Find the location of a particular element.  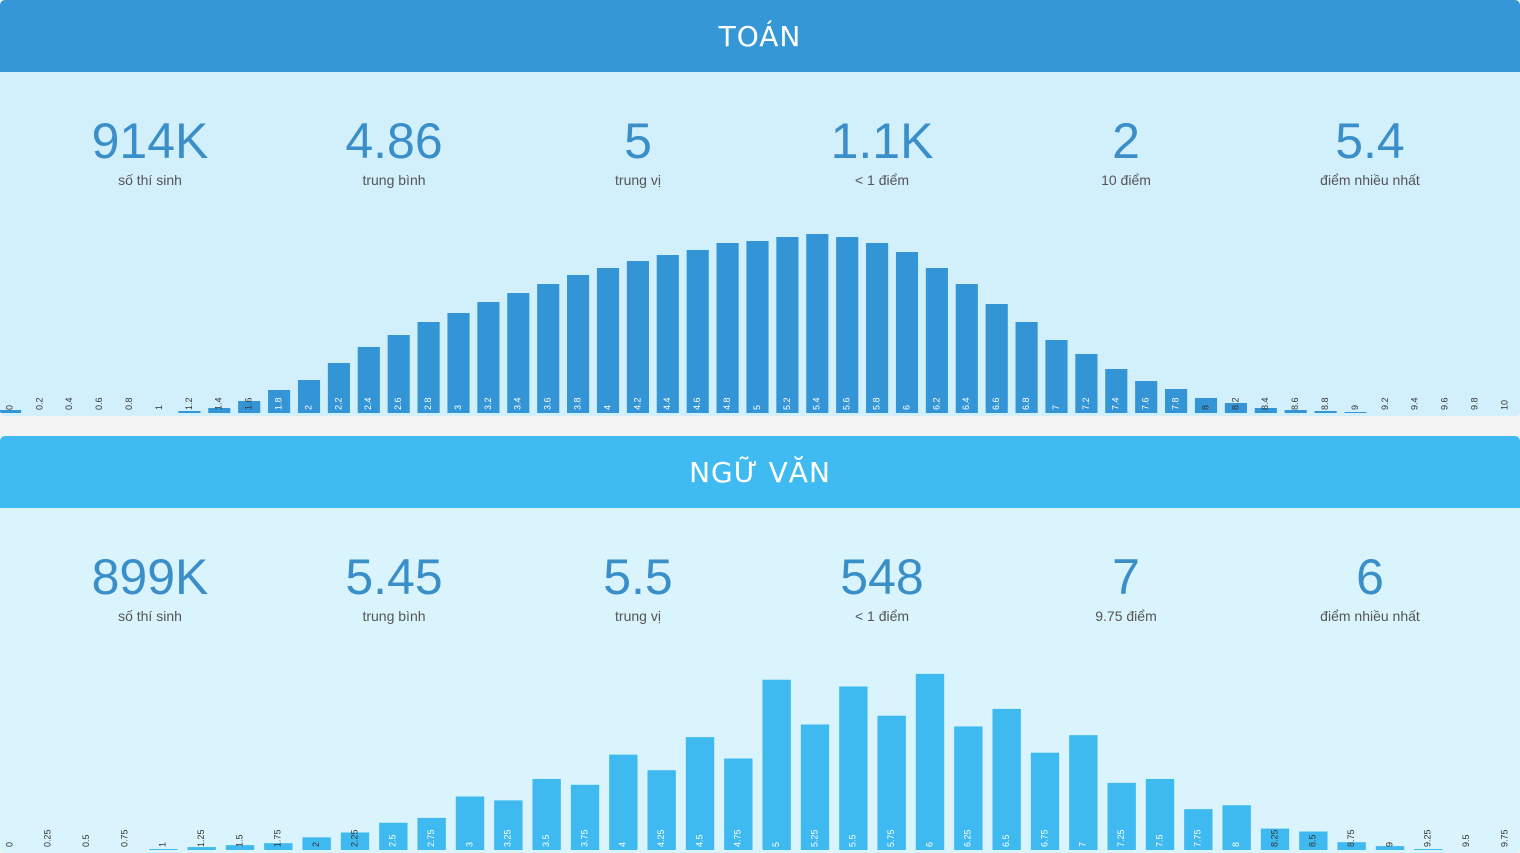

x-tick-label: 5.2 is located at coordinates (787, 403).